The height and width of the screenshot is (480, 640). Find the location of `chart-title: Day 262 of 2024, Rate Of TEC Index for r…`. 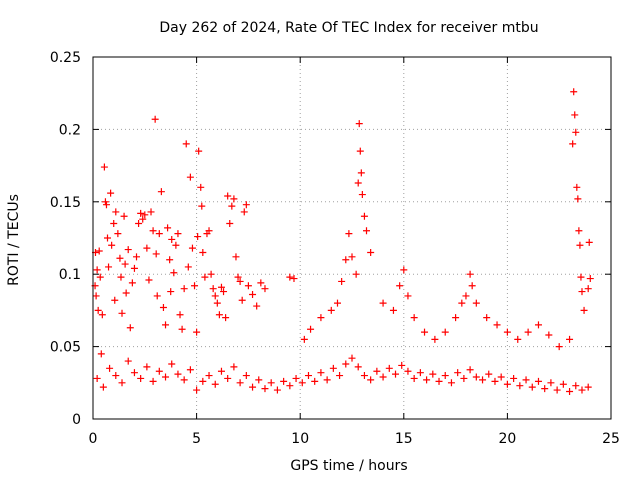

chart-title: Day 262 of 2024, Rate Of TEC Index for r… is located at coordinates (348, 28).